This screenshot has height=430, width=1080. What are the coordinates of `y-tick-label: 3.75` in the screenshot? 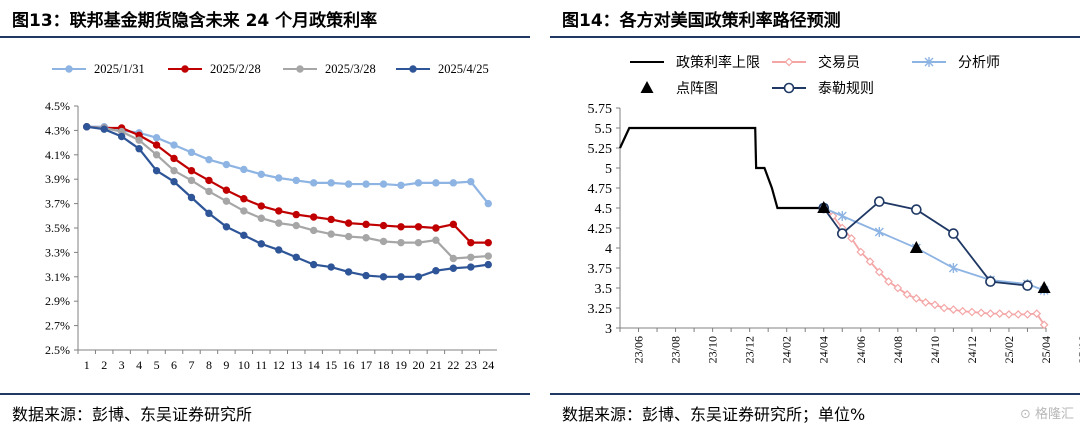 It's located at (600, 269).